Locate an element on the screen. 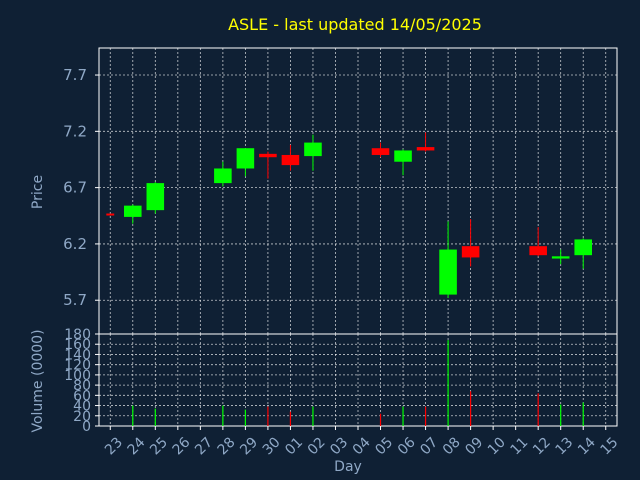 The height and width of the screenshot is (480, 640). price-tick-label: 7.2 is located at coordinates (75, 131).